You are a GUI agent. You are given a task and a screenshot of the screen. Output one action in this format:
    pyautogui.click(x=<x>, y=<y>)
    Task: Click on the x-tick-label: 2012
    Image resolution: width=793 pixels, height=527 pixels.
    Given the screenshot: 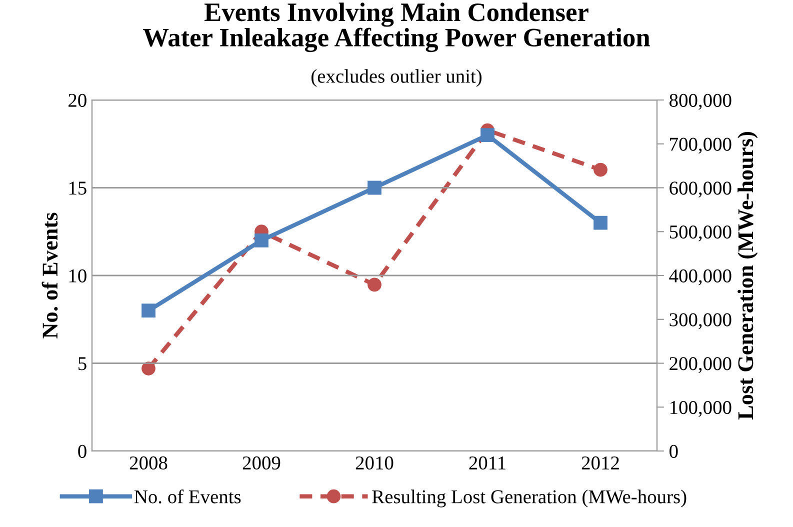 What is the action you would take?
    pyautogui.click(x=600, y=463)
    